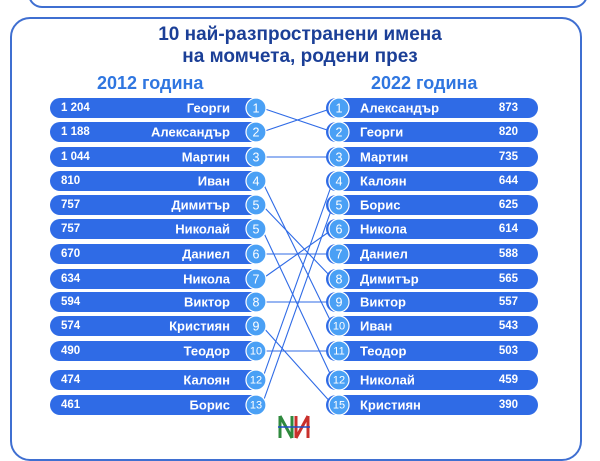 The width and height of the screenshot is (600, 461). I want to click on right-rank: 12, so click(339, 381).